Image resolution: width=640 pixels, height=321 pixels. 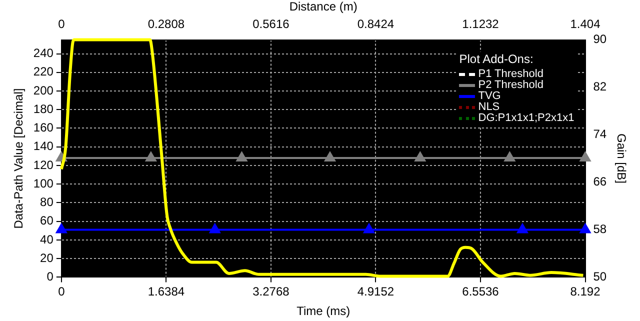 I want to click on x2-tick-label: 0.8424, so click(x=375, y=23).